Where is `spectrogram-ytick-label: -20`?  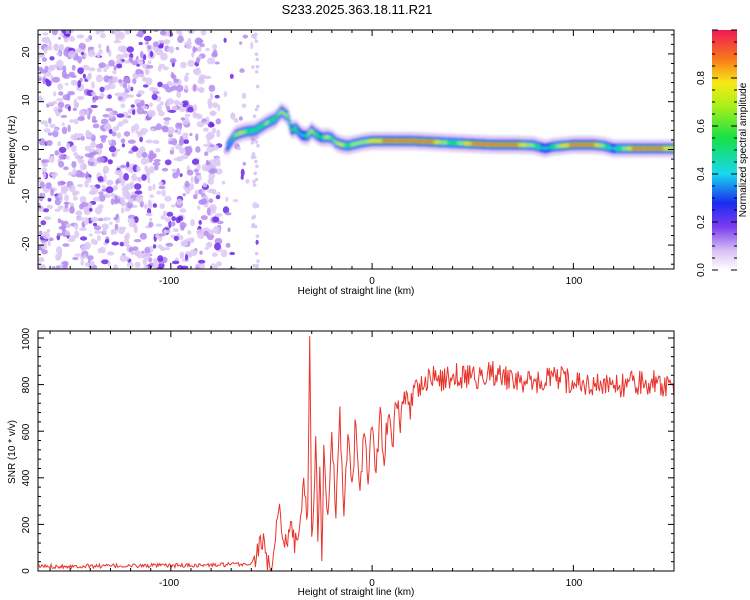 spectrogram-ytick-label: -20 is located at coordinates (26, 243).